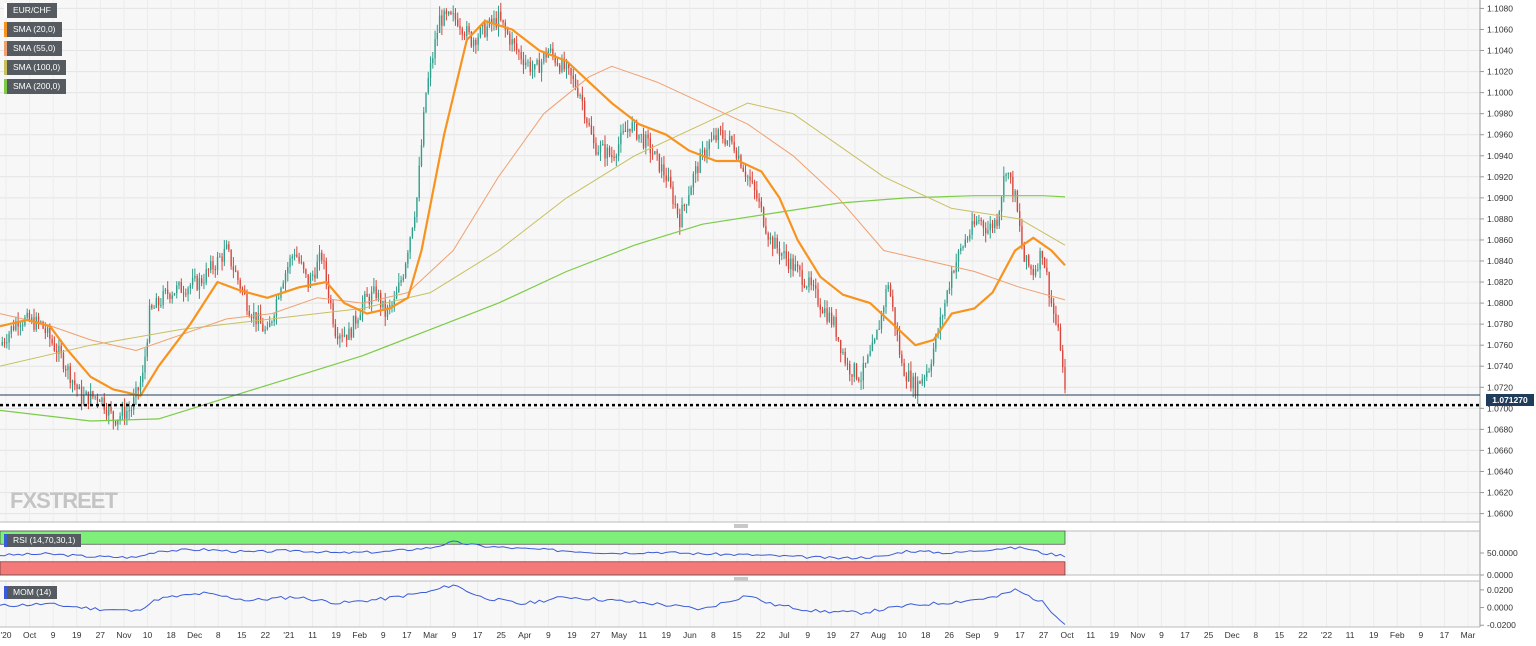 This screenshot has height=646, width=1536. What do you see at coordinates (33, 48) in the screenshot?
I see `legend-sma55: SMA (55,0)` at bounding box center [33, 48].